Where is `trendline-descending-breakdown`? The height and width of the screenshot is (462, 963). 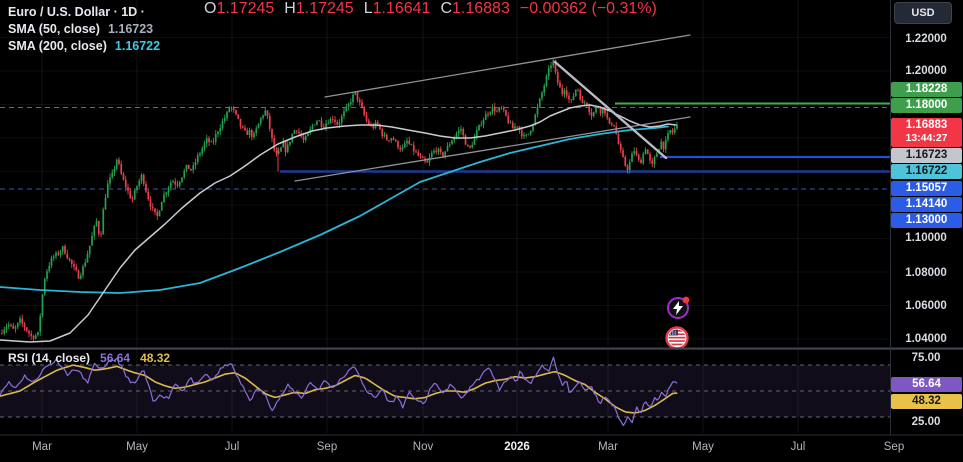
trendline-descending-breakdown is located at coordinates (610, 110).